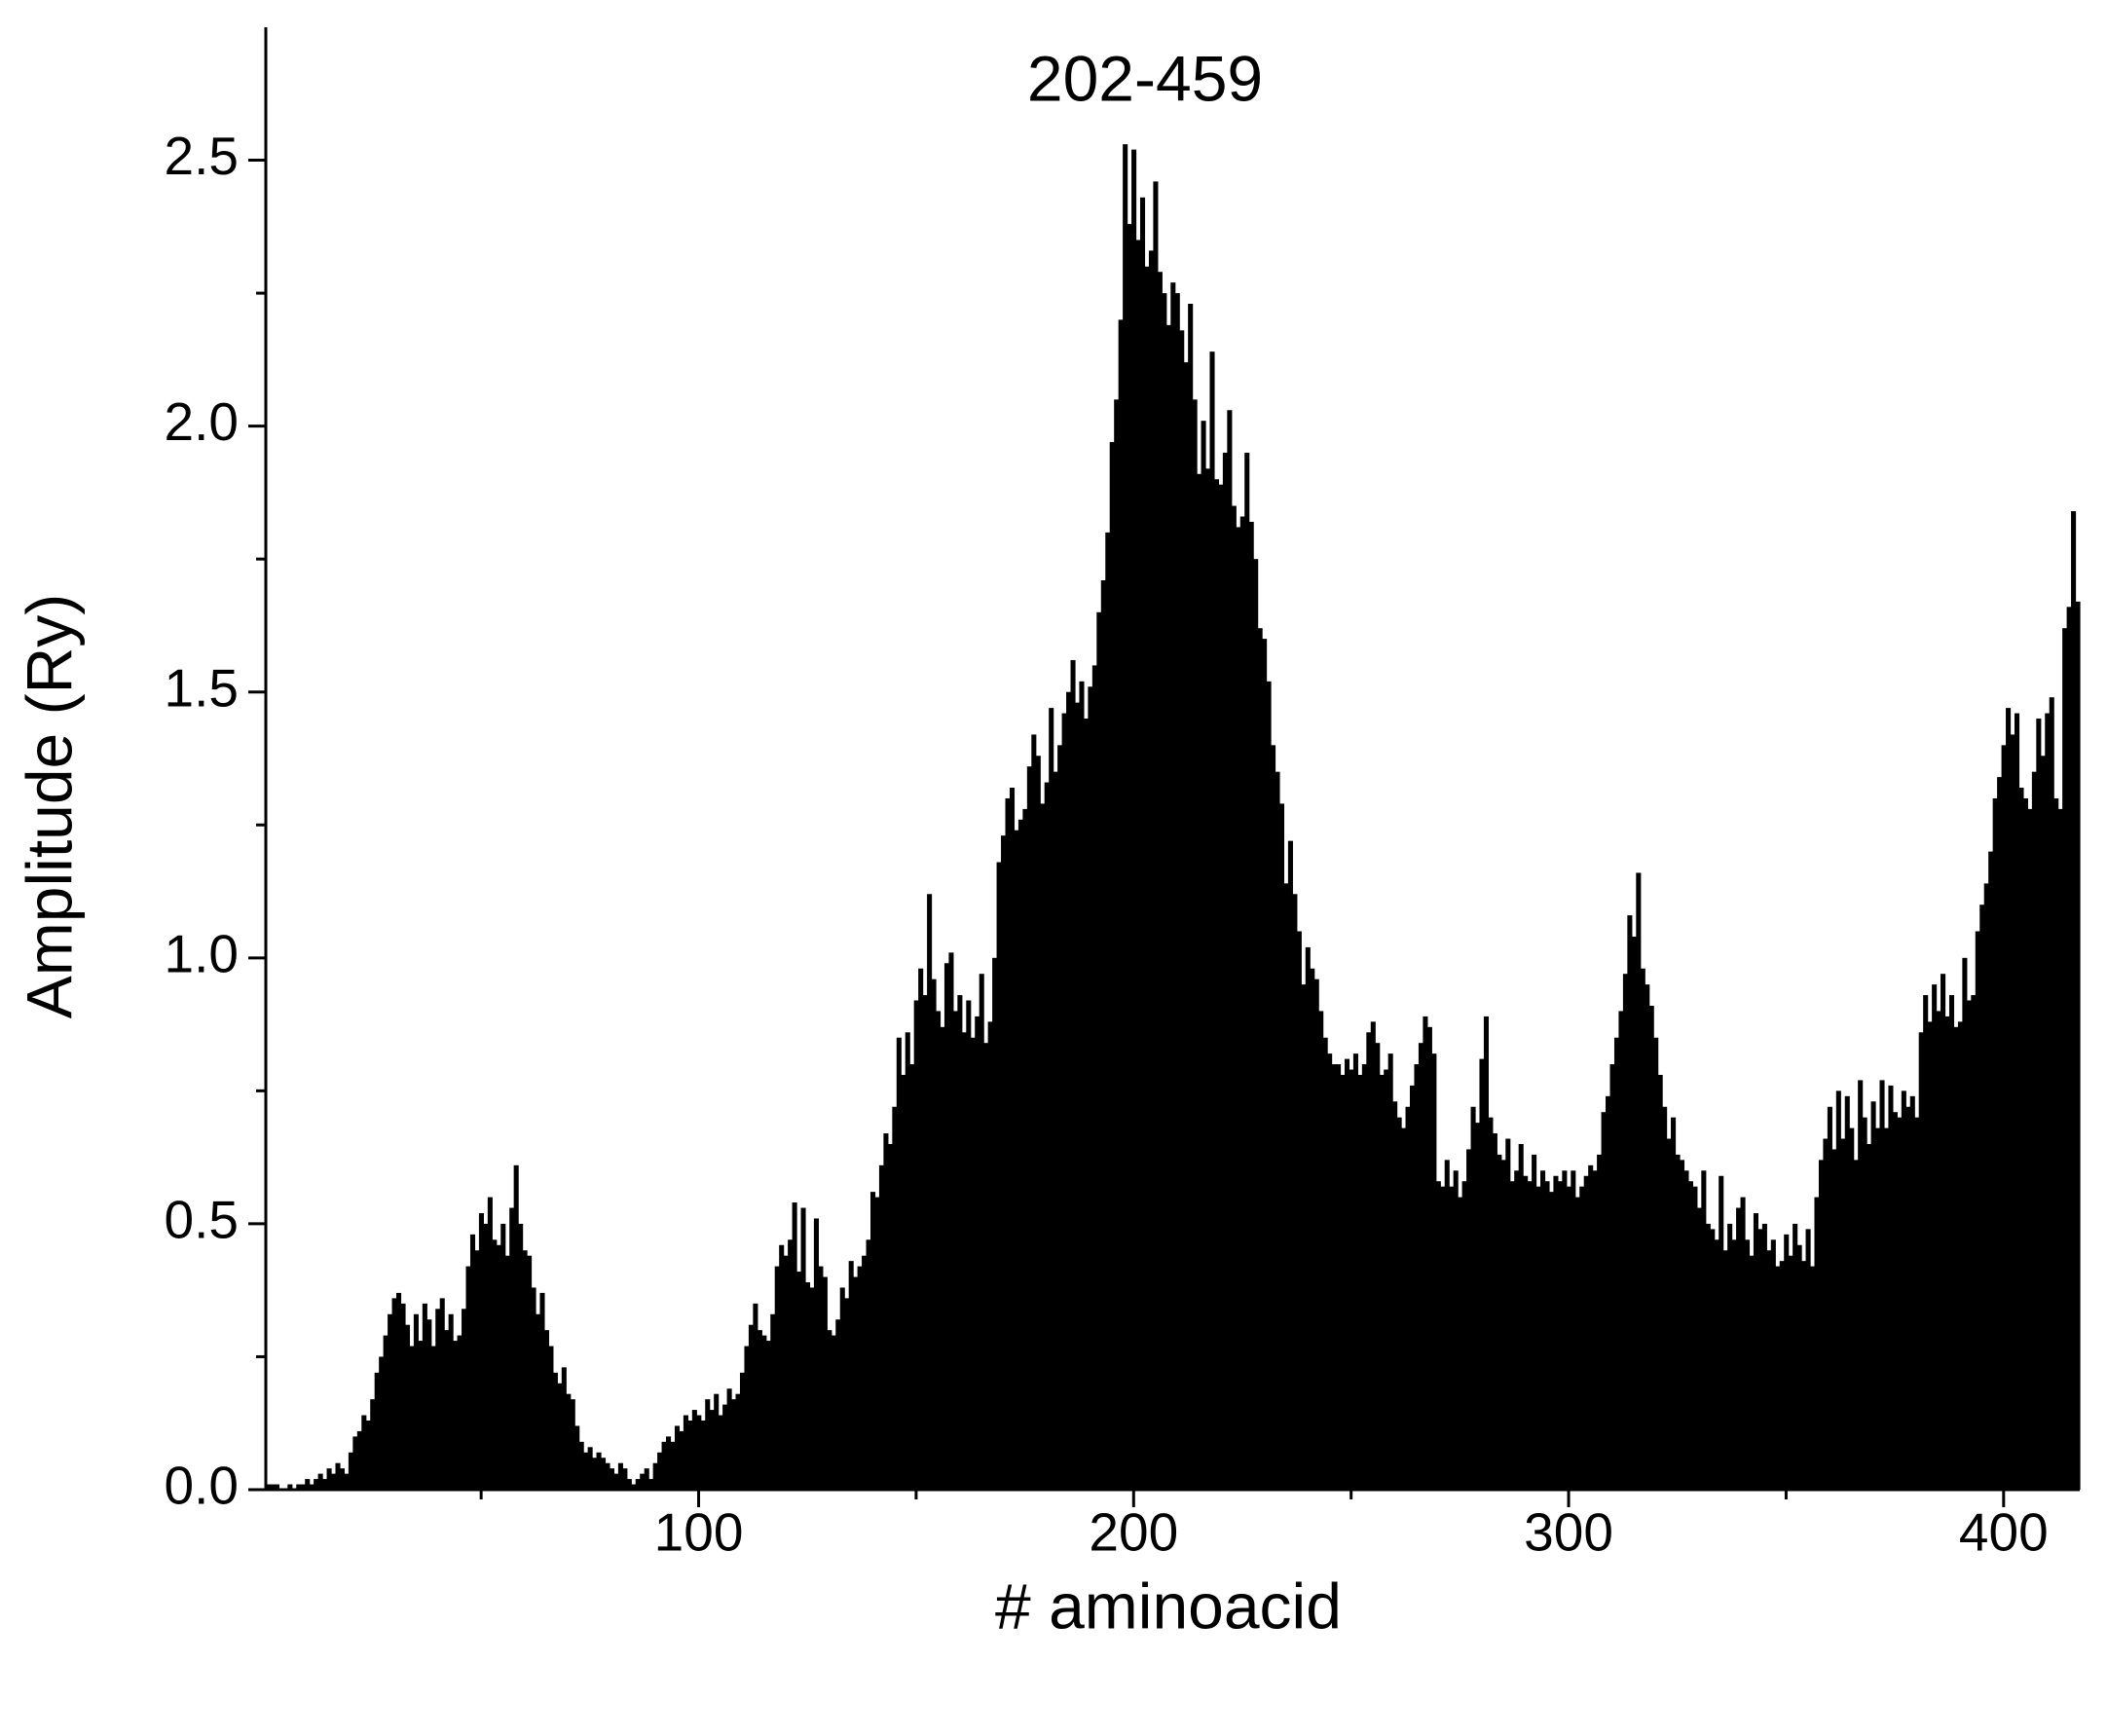 This screenshot has width=2107, height=1736. What do you see at coordinates (699, 1532) in the screenshot?
I see `x-tick-label: 100` at bounding box center [699, 1532].